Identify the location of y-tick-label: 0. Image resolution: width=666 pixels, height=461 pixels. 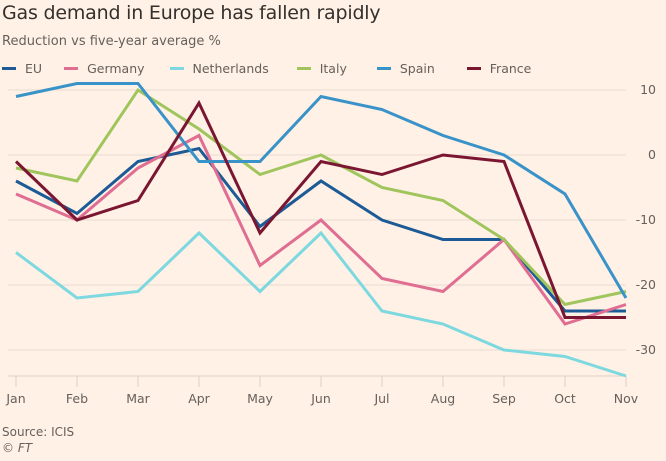
(652, 154).